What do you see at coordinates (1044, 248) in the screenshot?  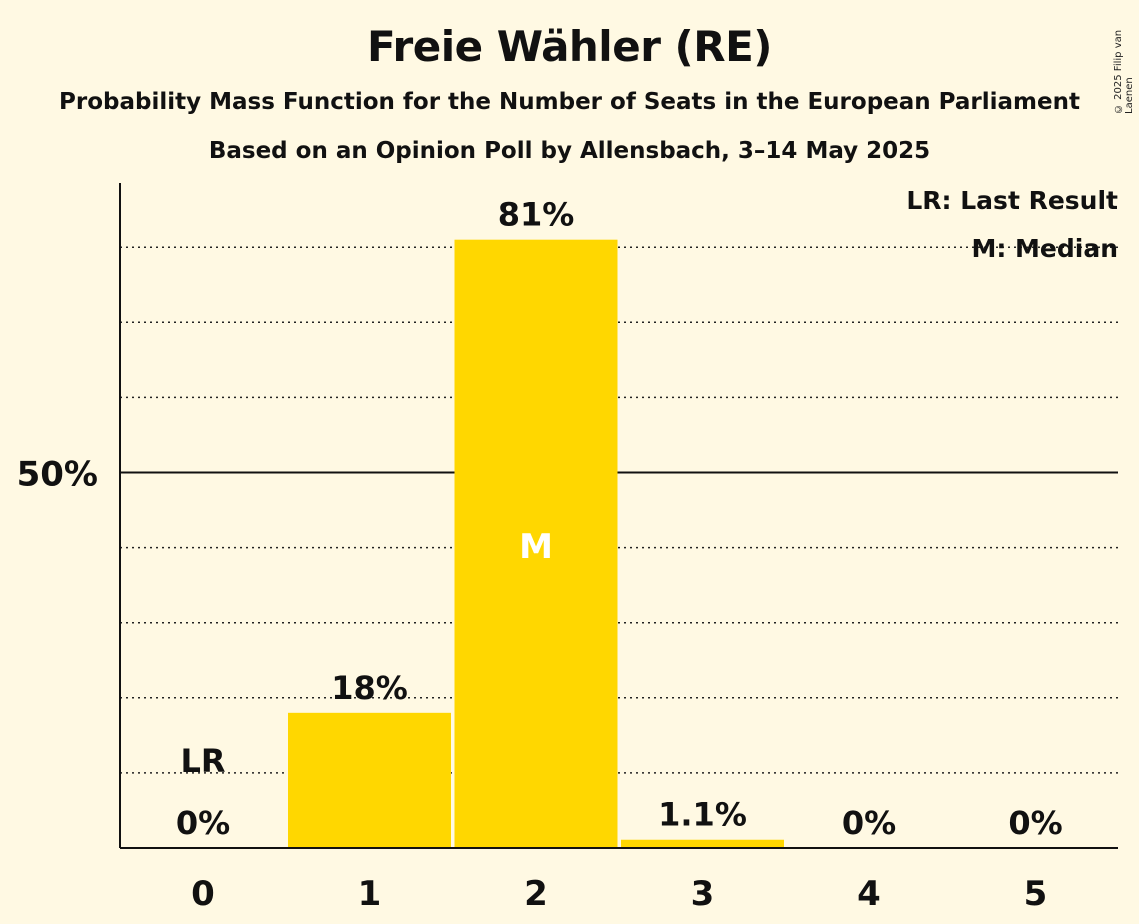 I see `legend-entry-1: M: Median` at bounding box center [1044, 248].